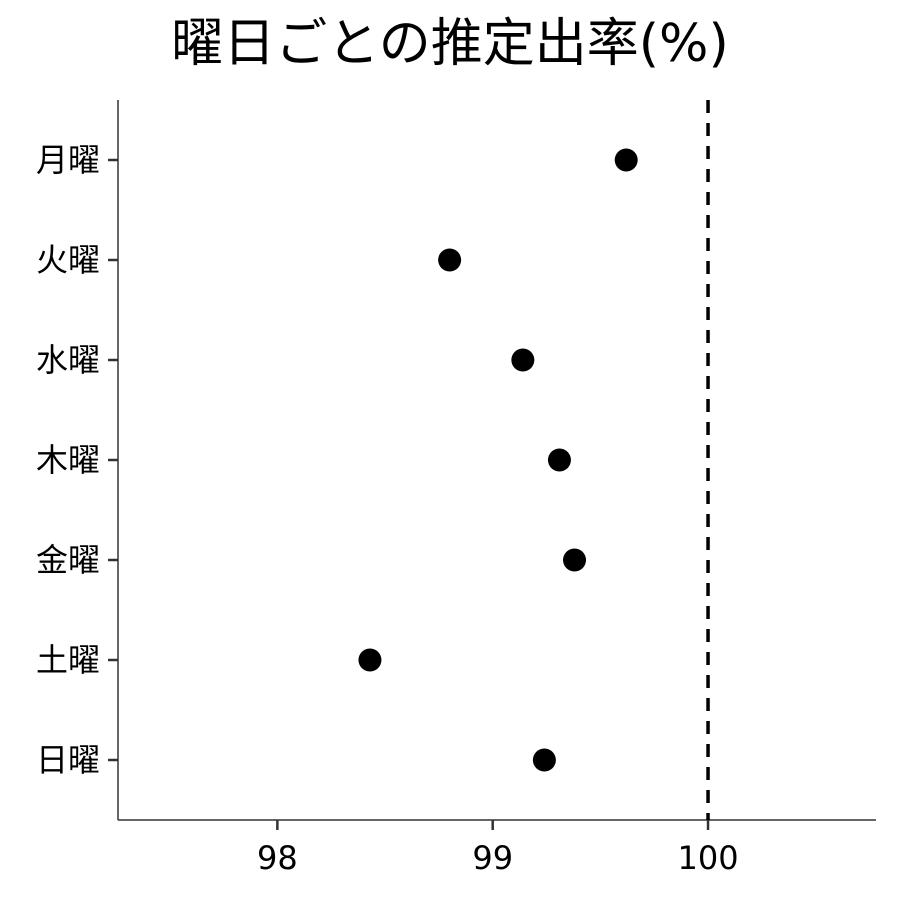  I want to click on x-tick-label: 98, so click(277, 858).